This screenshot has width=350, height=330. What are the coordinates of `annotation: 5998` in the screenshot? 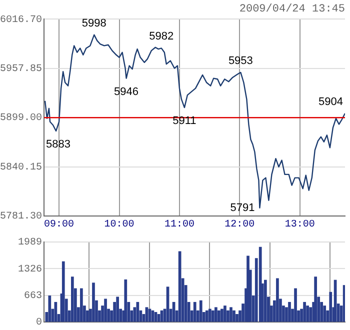 It's located at (94, 23).